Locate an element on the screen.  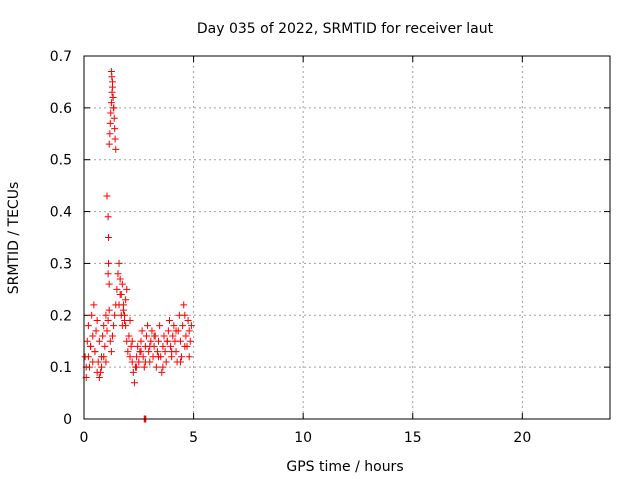
data-points is located at coordinates (138, 245).